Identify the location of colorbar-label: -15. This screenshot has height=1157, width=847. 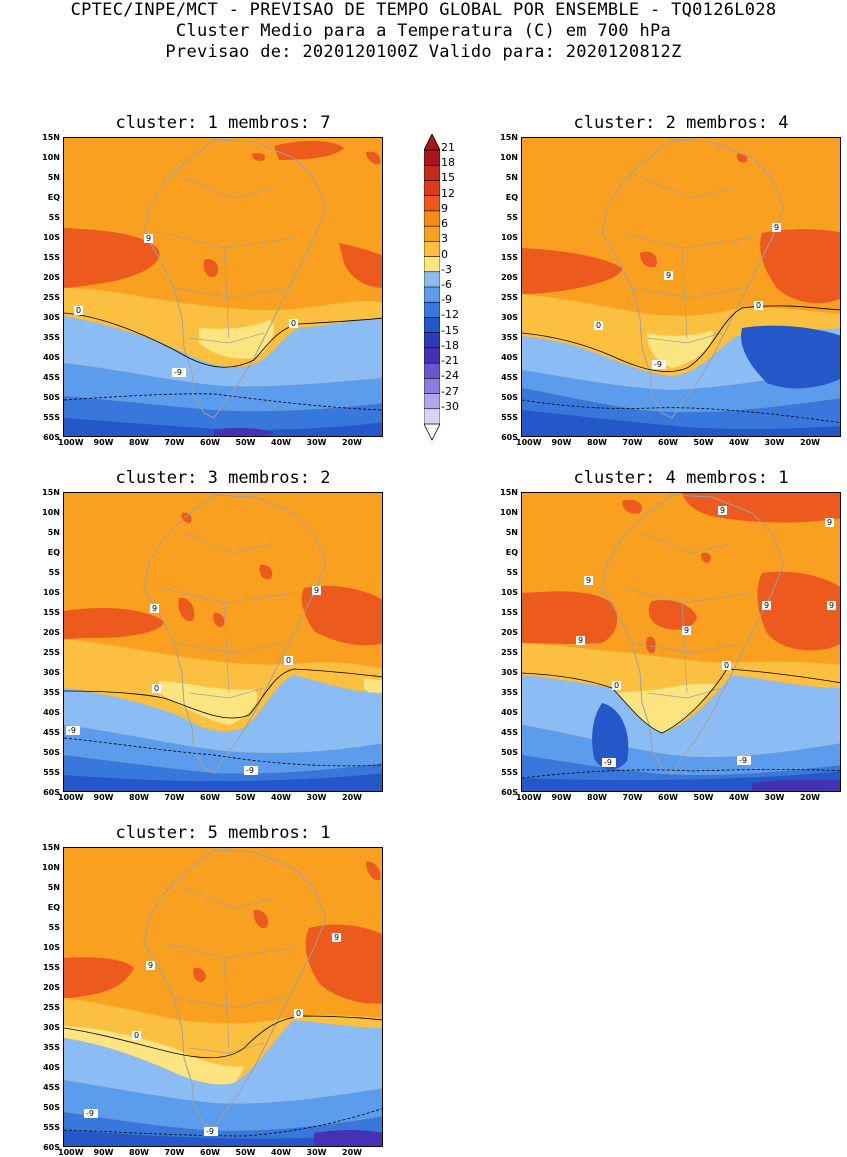
(450, 330).